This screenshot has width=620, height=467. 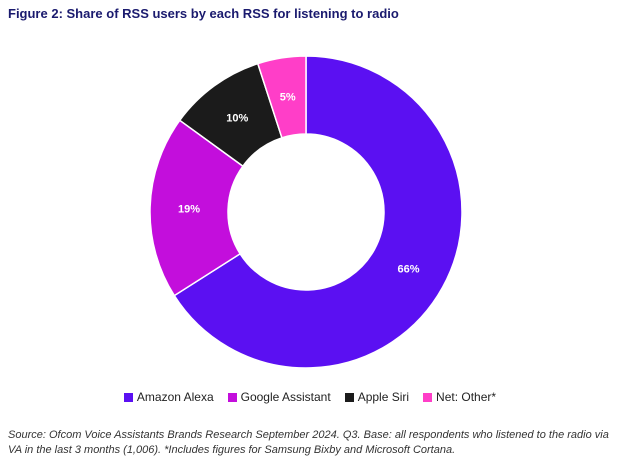 I want to click on data-label: 19%, so click(x=189, y=209).